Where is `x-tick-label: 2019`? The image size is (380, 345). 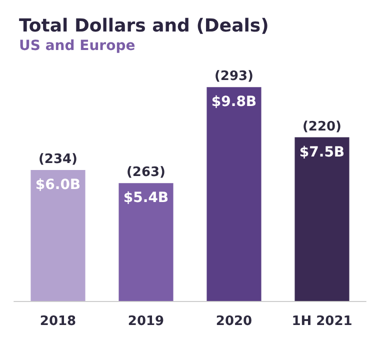
x-tick-label: 2019 is located at coordinates (146, 321).